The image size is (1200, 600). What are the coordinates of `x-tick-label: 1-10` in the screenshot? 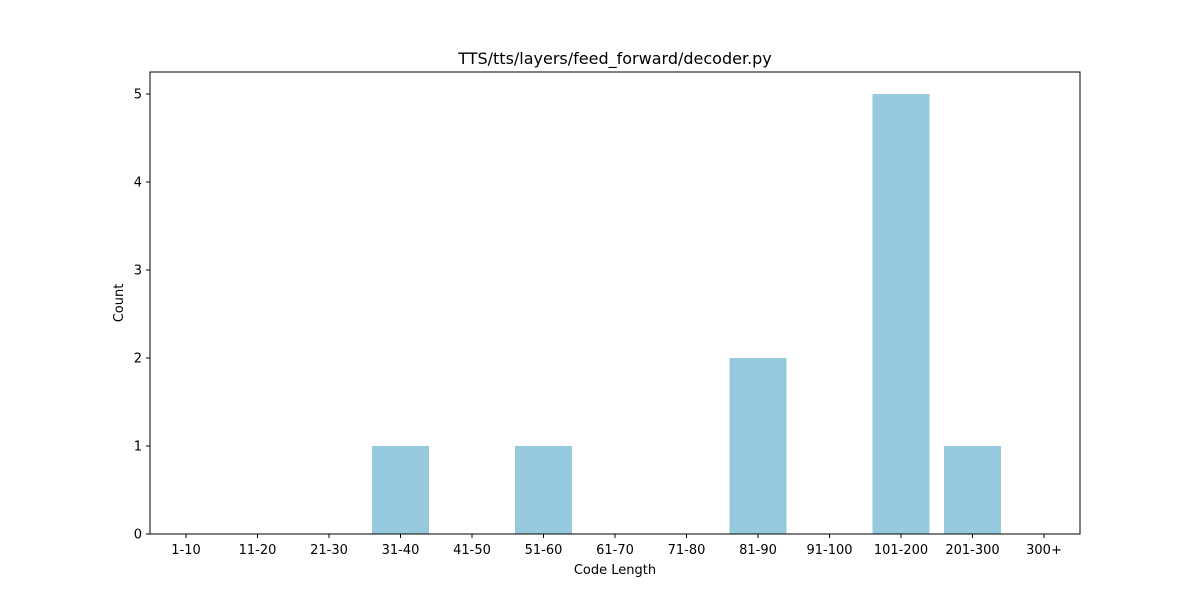 It's located at (186, 550).